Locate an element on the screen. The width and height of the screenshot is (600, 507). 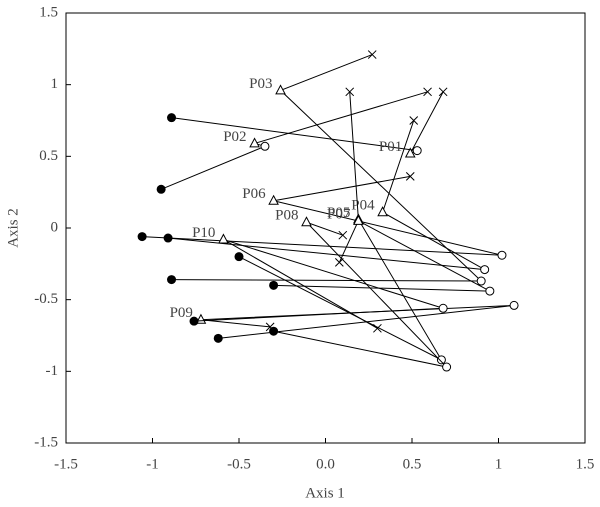
y-tick-label: 1.5 is located at coordinates (48, 12).